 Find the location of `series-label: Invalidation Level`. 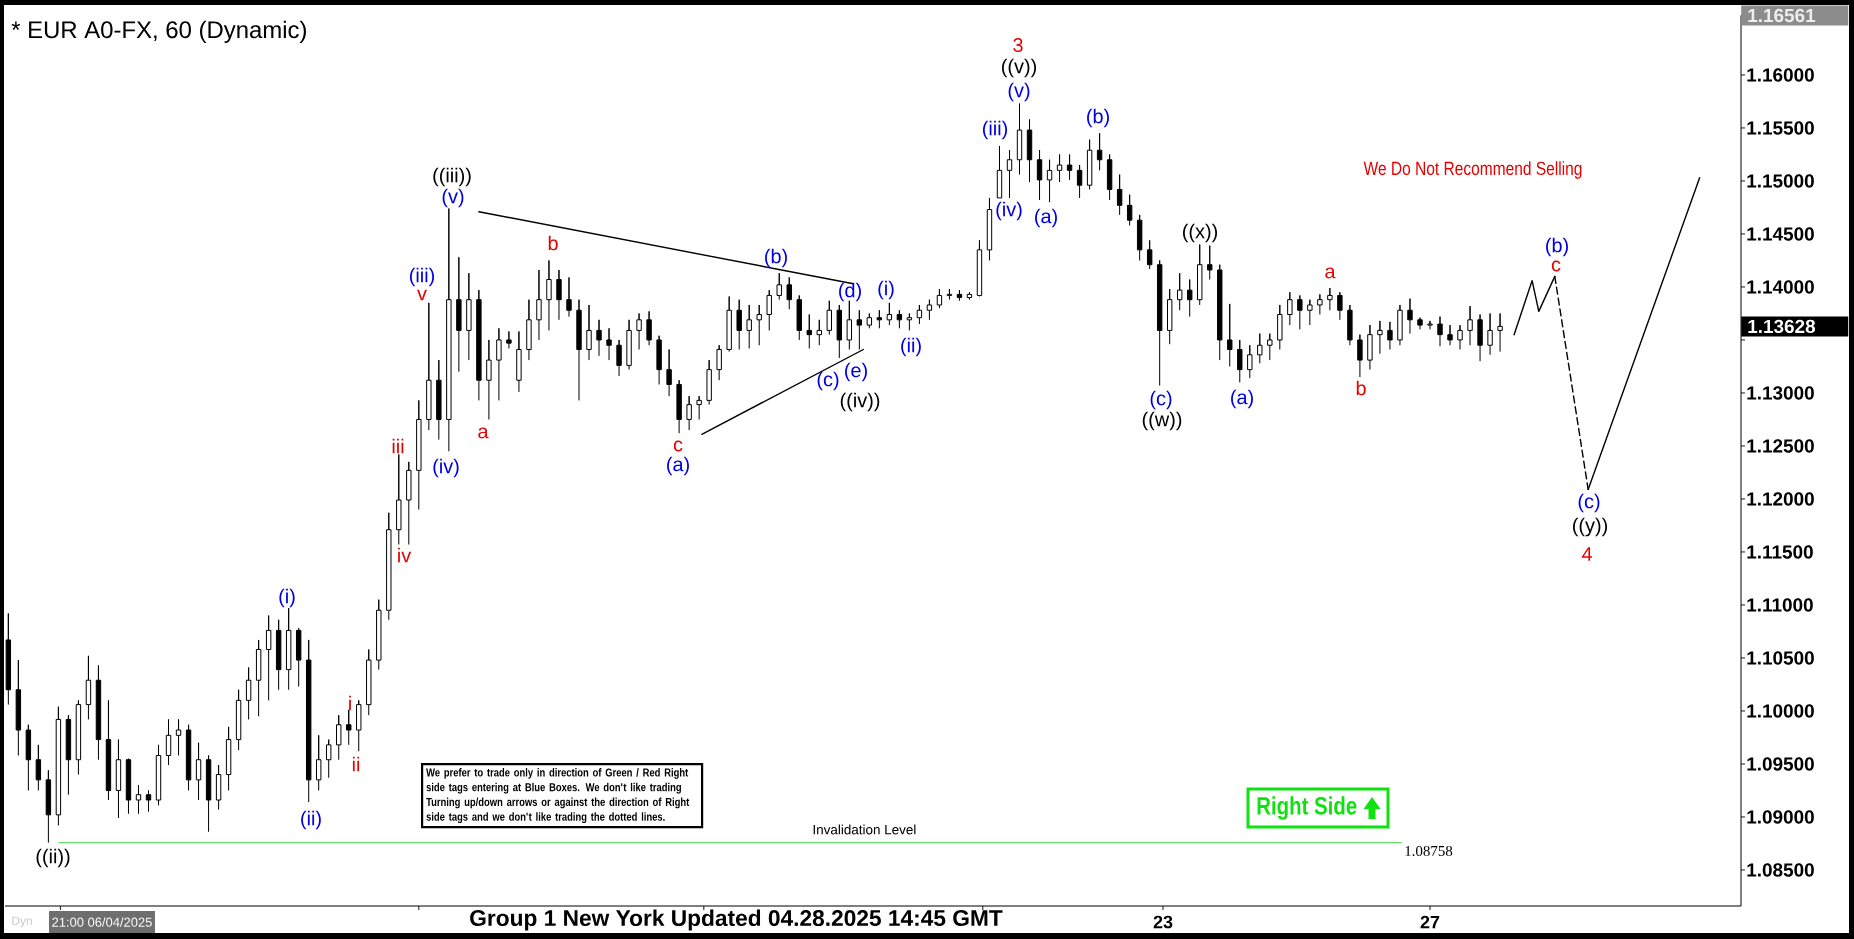

series-label: Invalidation Level is located at coordinates (864, 829).